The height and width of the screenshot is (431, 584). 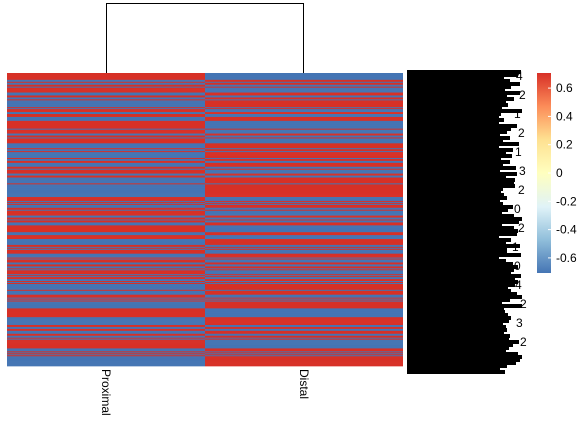 I want to click on row-label-fragment: 1, so click(x=515, y=247).